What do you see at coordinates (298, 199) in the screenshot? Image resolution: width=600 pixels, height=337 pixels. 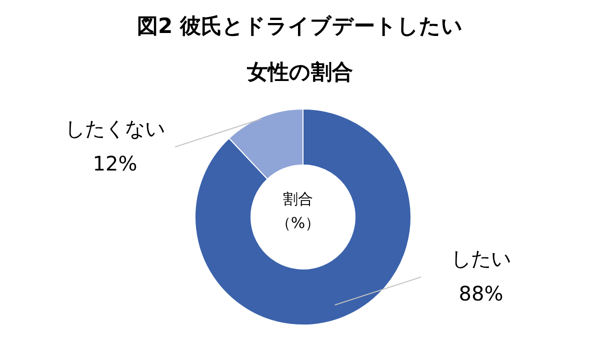 I see `text: 割合` at bounding box center [298, 199].